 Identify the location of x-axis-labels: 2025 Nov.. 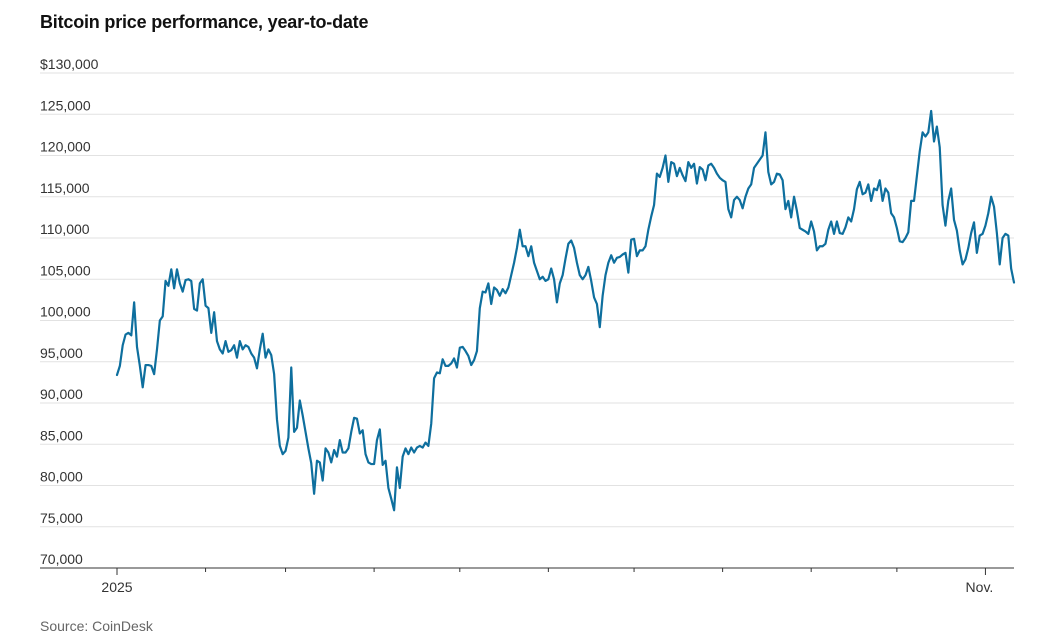
(547, 587).